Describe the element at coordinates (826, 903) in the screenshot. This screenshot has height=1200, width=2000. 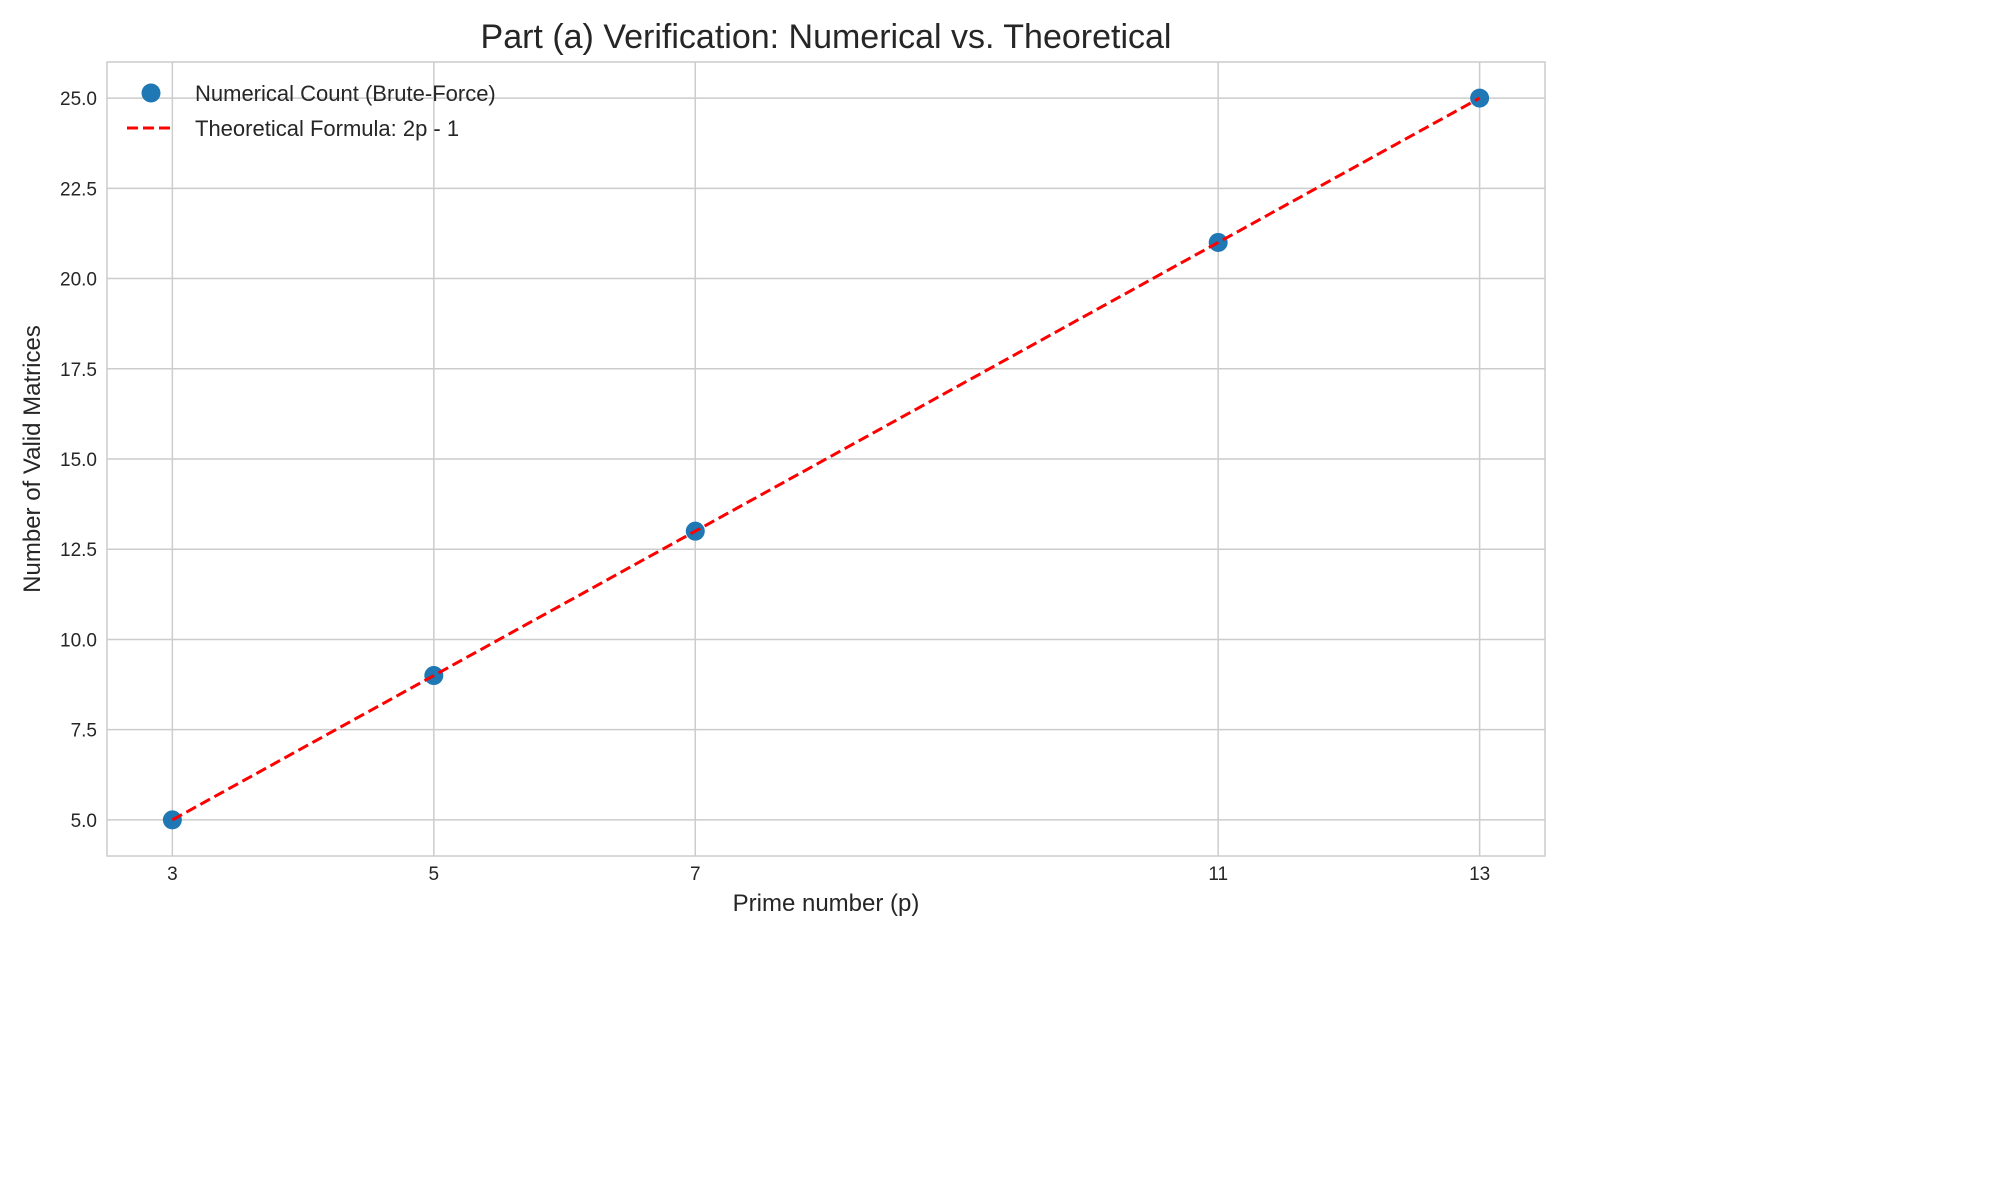
I see `x-axis-label: Prime number (p)` at that location.